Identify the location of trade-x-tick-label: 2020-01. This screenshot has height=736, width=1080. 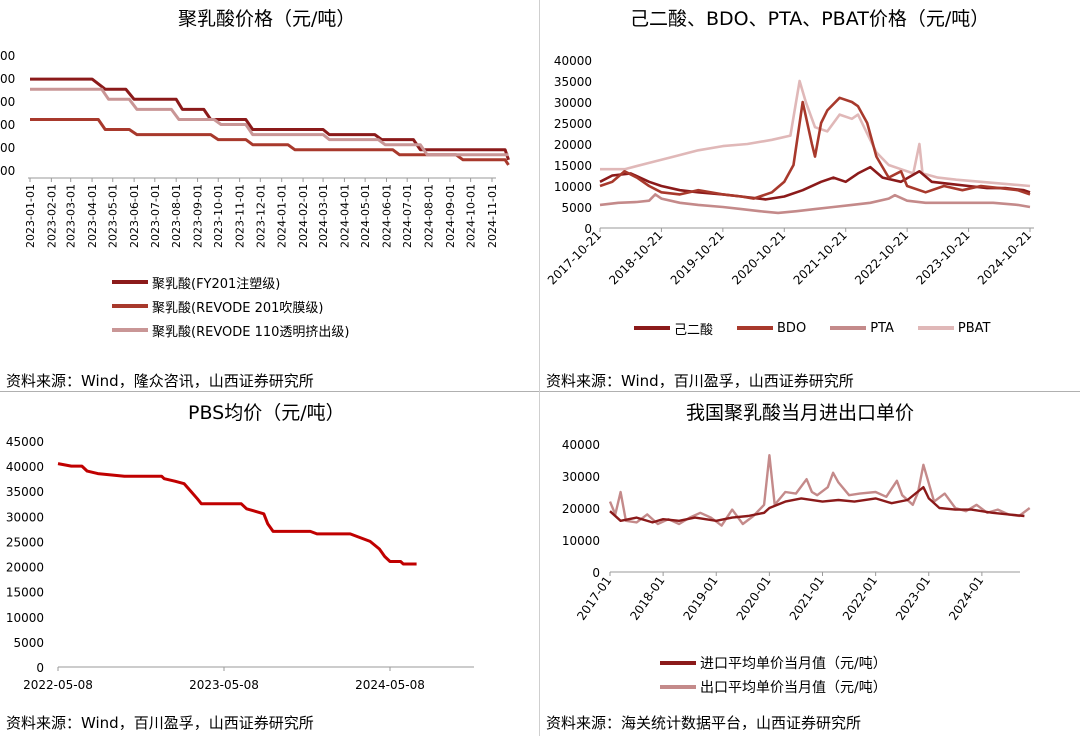
(754, 598).